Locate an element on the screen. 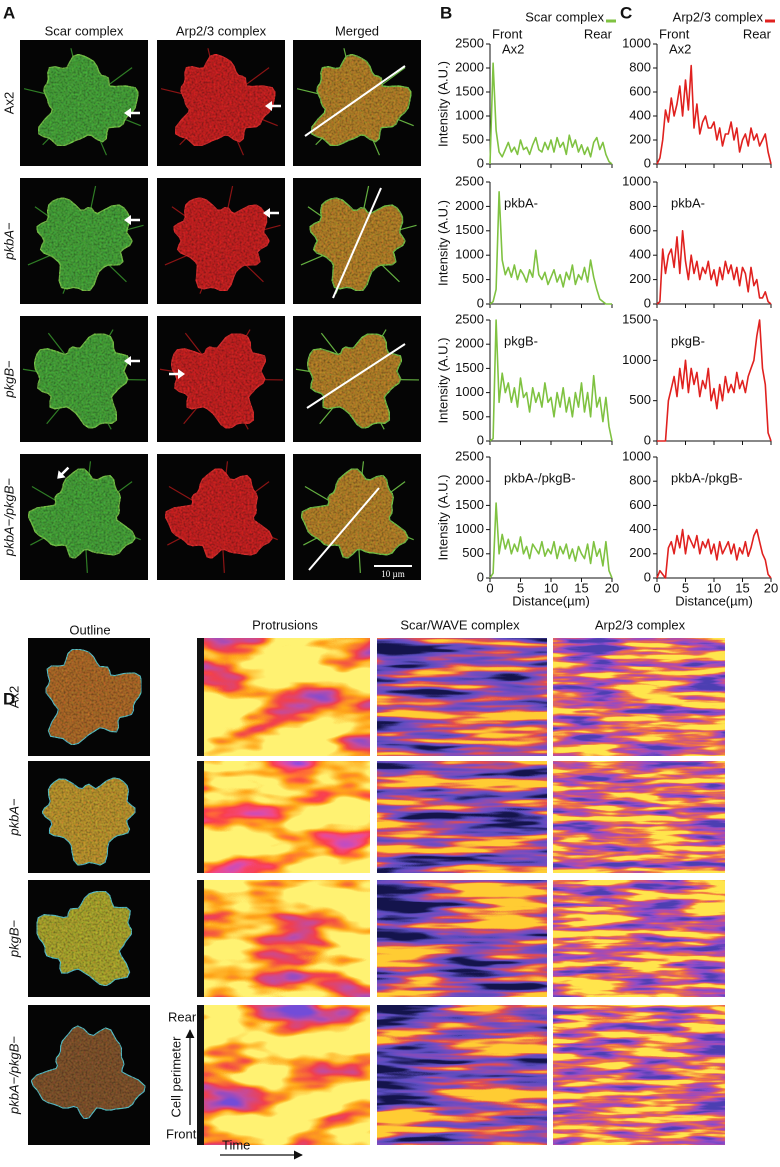  chart-title: Ax2 is located at coordinates (513, 48).